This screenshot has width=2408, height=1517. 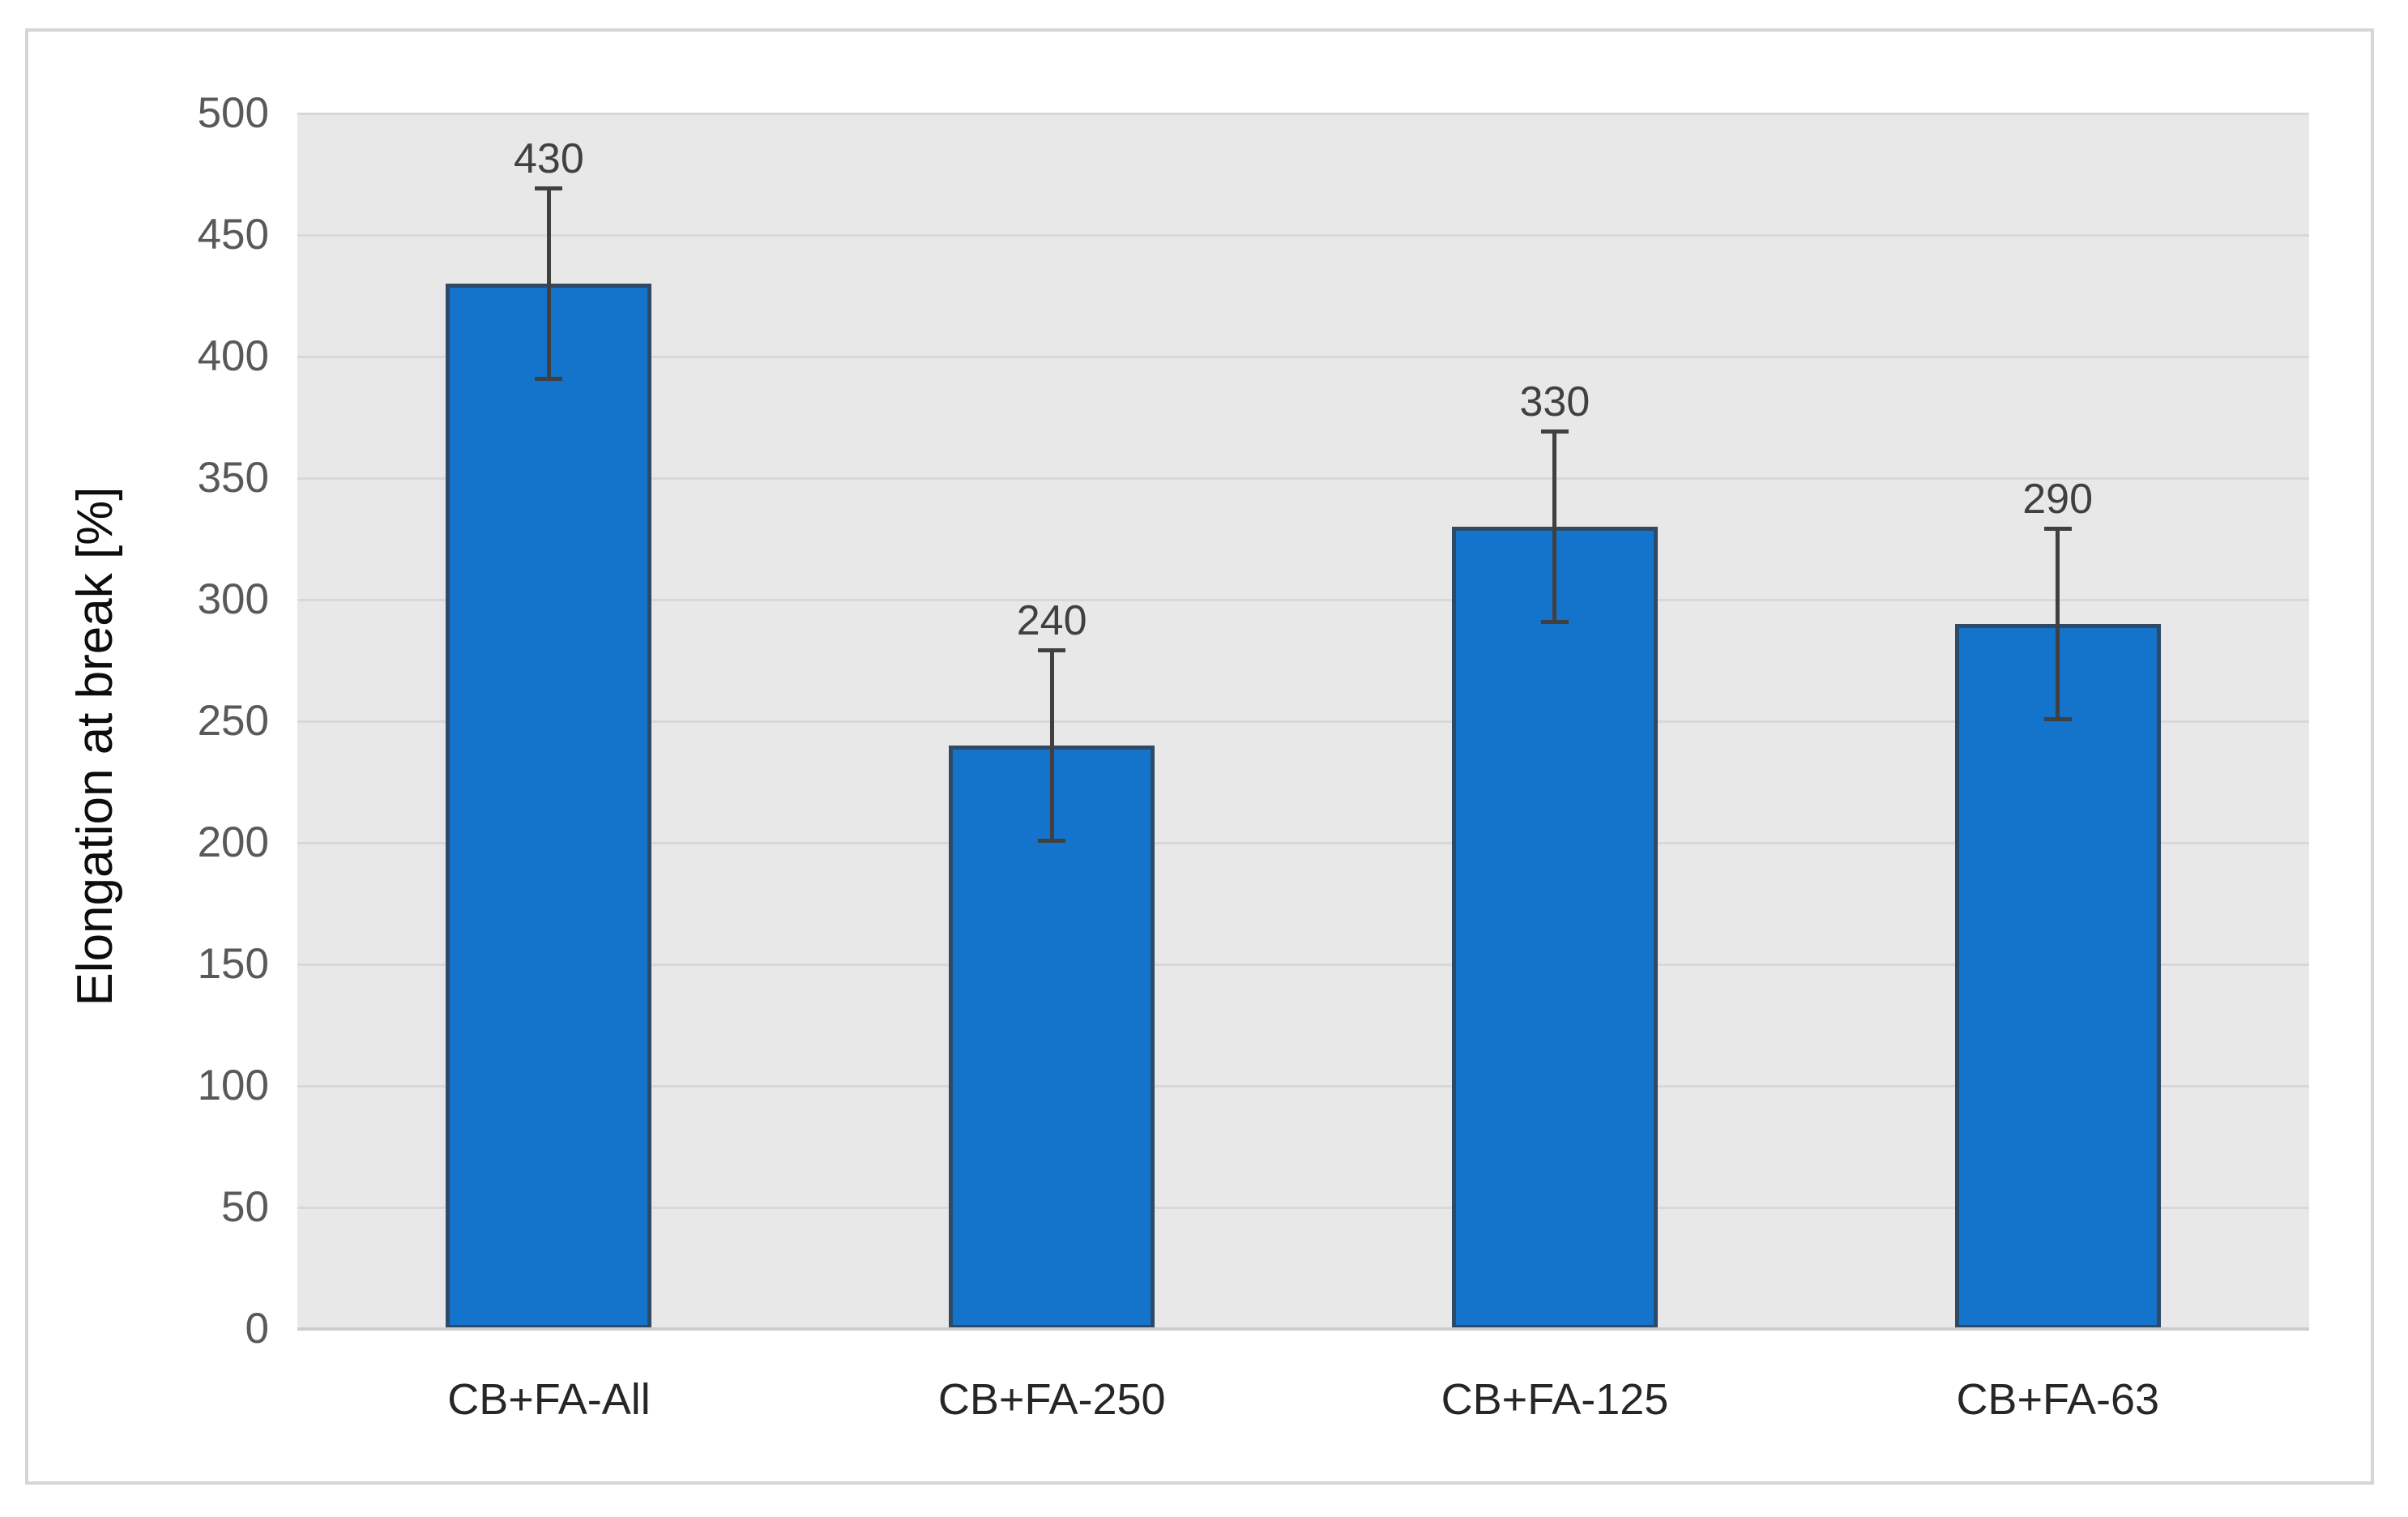 I want to click on y-tick-label: 250, so click(x=233, y=721).